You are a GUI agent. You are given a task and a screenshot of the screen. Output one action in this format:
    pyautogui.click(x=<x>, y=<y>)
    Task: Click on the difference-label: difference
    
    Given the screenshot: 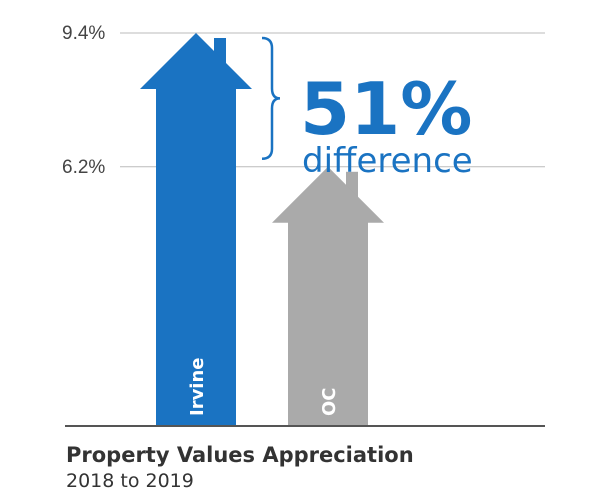 What is the action you would take?
    pyautogui.click(x=387, y=161)
    